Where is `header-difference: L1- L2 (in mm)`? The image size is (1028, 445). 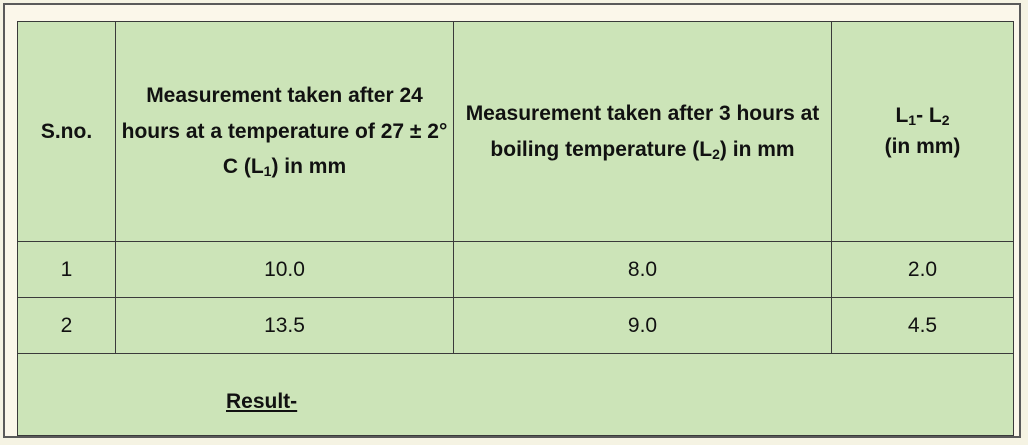 header-difference: L1- L2 (in mm) is located at coordinates (922, 131).